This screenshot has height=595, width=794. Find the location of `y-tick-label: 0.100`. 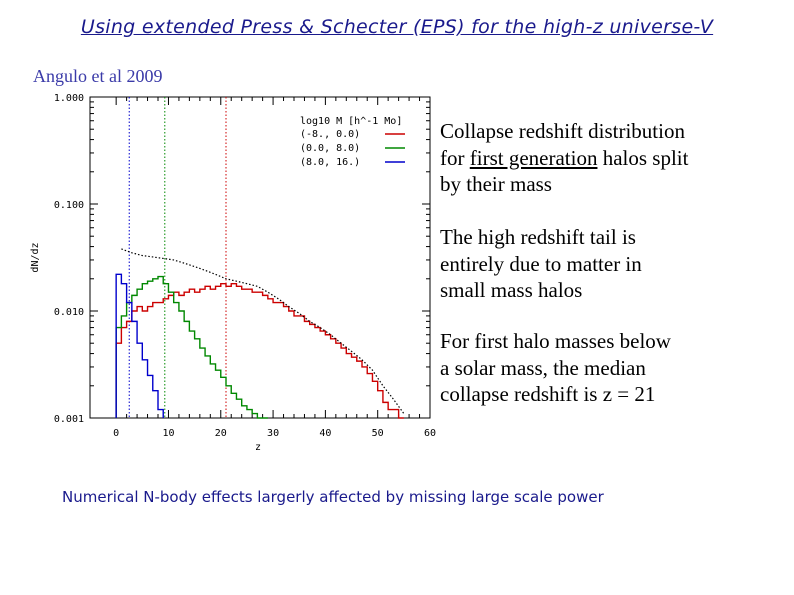

y-tick-label: 0.100 is located at coordinates (69, 205).